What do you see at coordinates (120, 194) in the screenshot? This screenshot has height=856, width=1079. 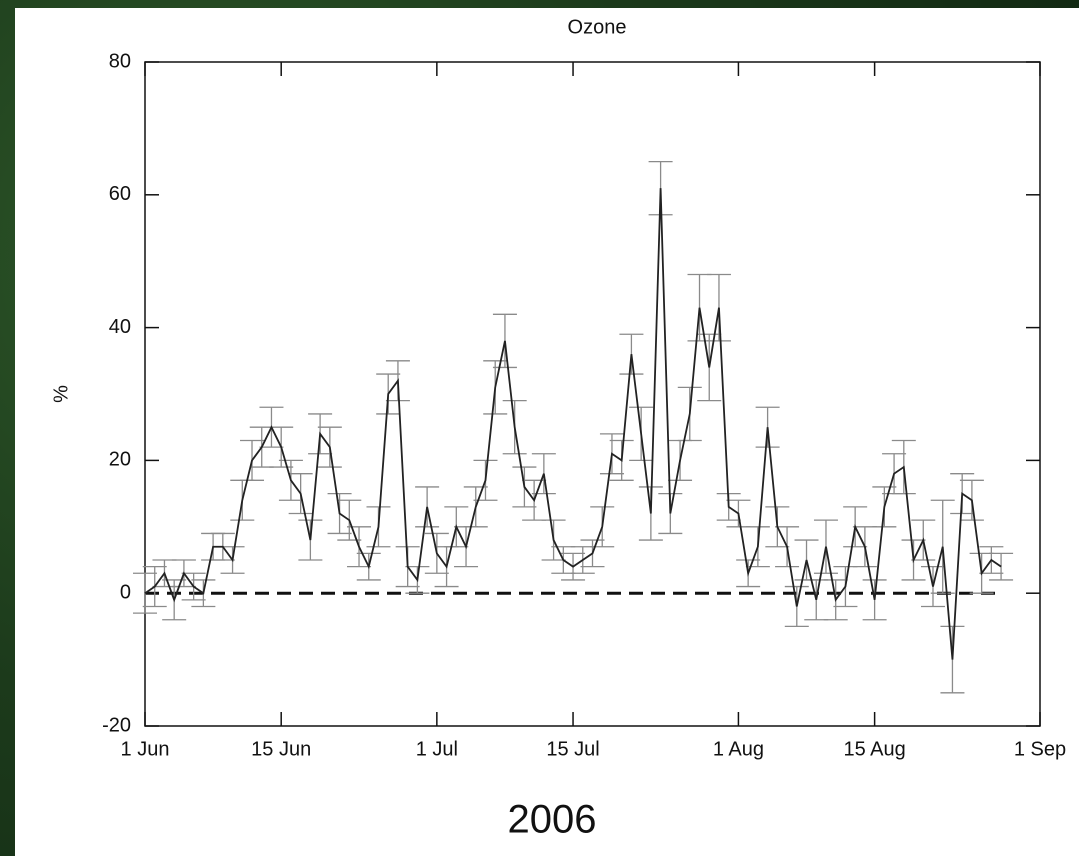 I see `y-tick-label: 60` at bounding box center [120, 194].